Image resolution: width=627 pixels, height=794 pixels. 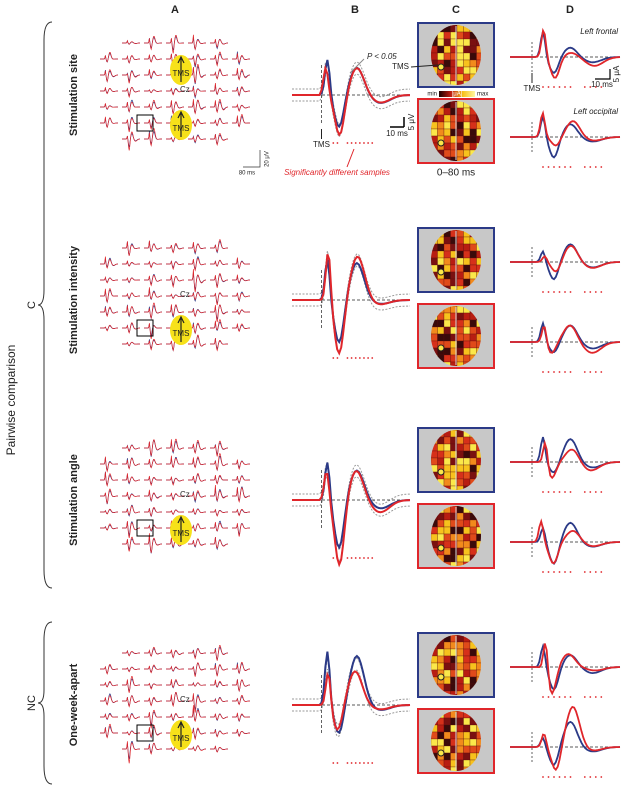 I want to click on p-label: P < 0.05, so click(x=382, y=56).